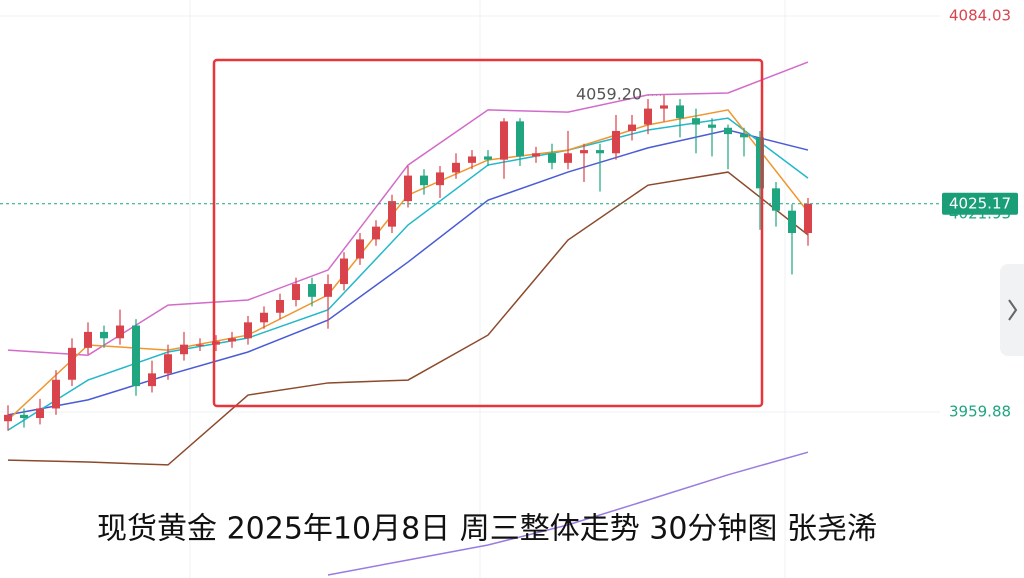 The width and height of the screenshot is (1024, 578). I want to click on chevron, so click(1013, 310).